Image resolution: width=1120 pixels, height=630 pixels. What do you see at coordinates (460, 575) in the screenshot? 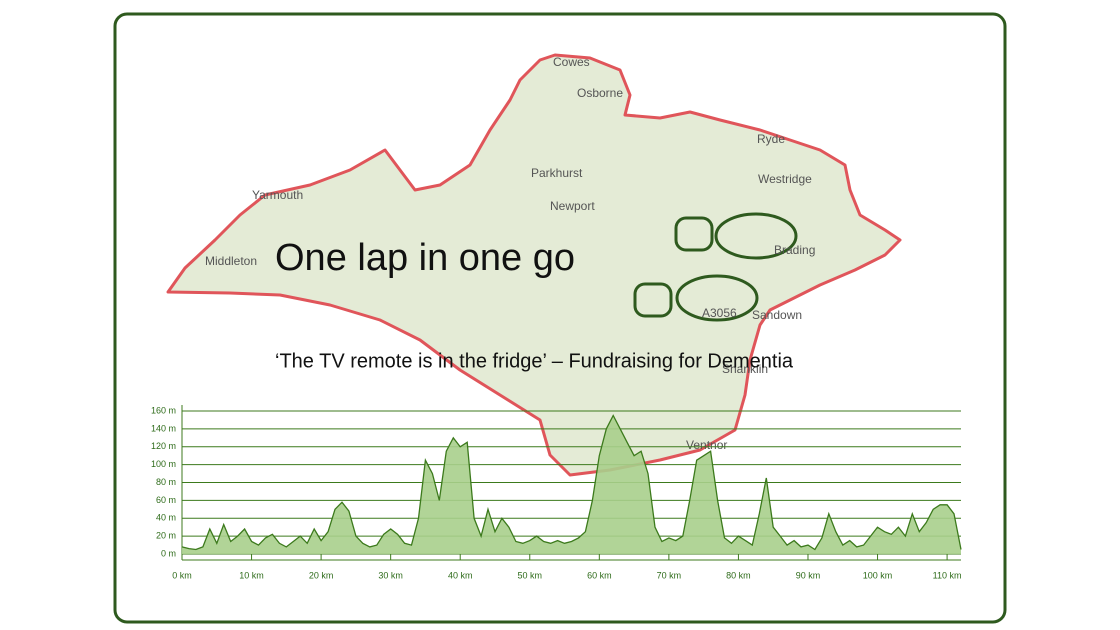
I see `x-tick-label: 40 km` at bounding box center [460, 575].